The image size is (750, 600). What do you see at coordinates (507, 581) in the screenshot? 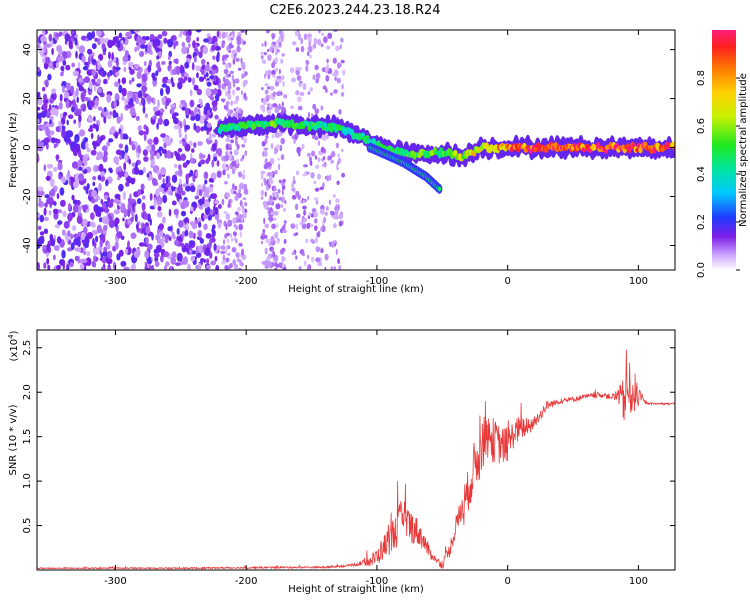
I see `x-tick-label: 0` at bounding box center [507, 581].